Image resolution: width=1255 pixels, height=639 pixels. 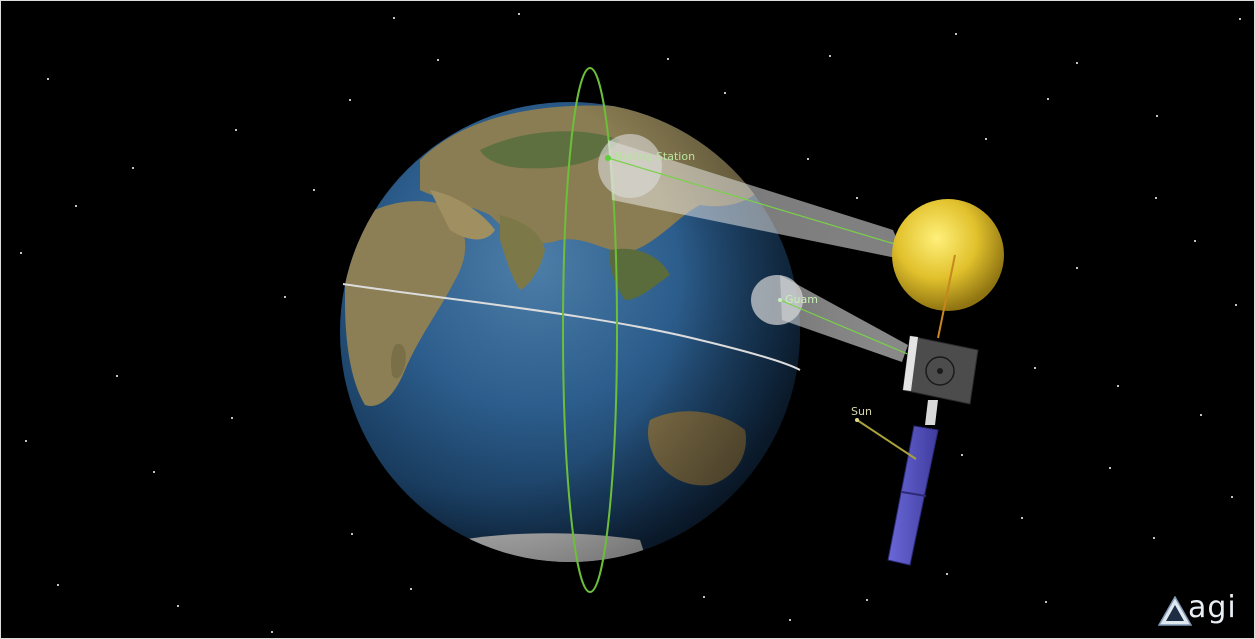 I want to click on sun-label: Sun, so click(x=861, y=411).